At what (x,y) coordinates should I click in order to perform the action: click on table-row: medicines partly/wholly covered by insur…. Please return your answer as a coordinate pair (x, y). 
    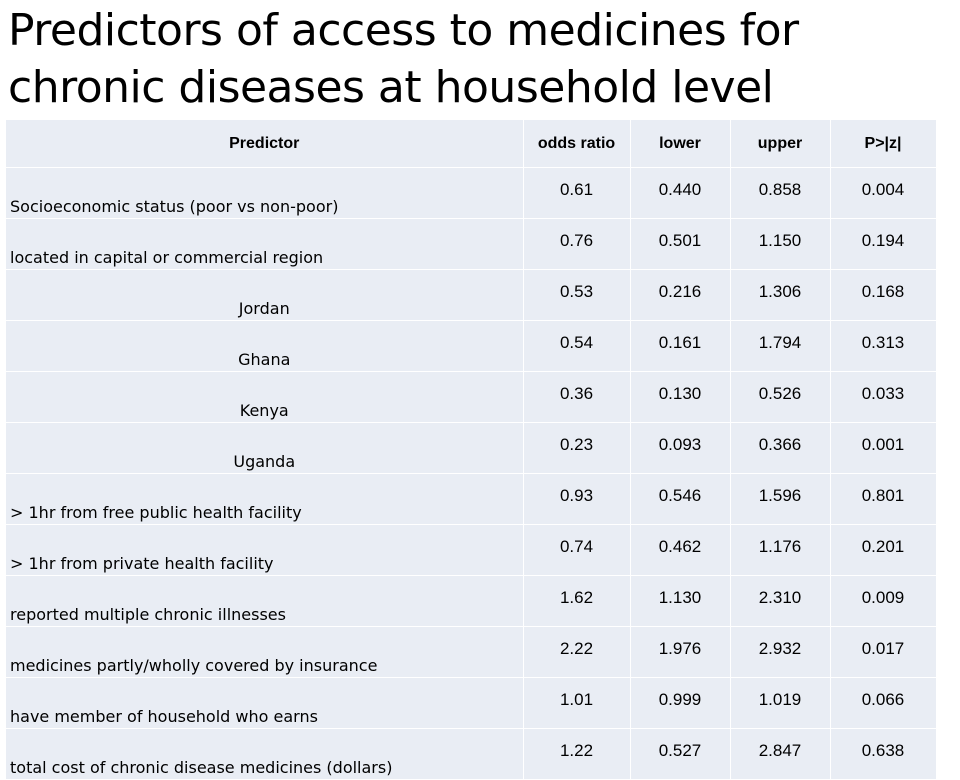
    Looking at the image, I should click on (471, 652).